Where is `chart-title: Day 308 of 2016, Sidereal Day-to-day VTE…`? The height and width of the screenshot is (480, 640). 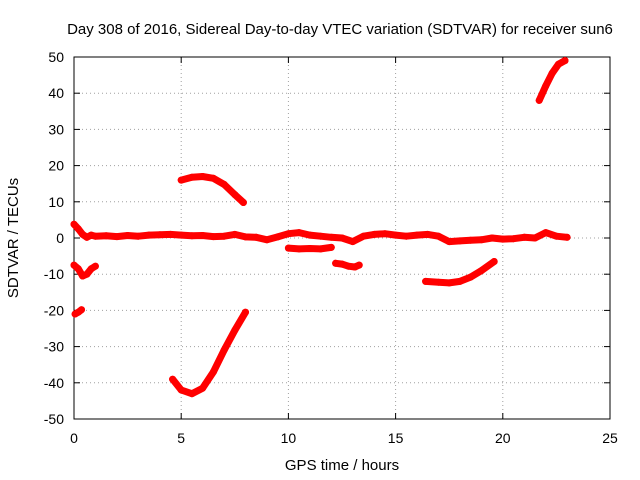
chart-title: Day 308 of 2016, Sidereal Day-to-day VTE… is located at coordinates (340, 29).